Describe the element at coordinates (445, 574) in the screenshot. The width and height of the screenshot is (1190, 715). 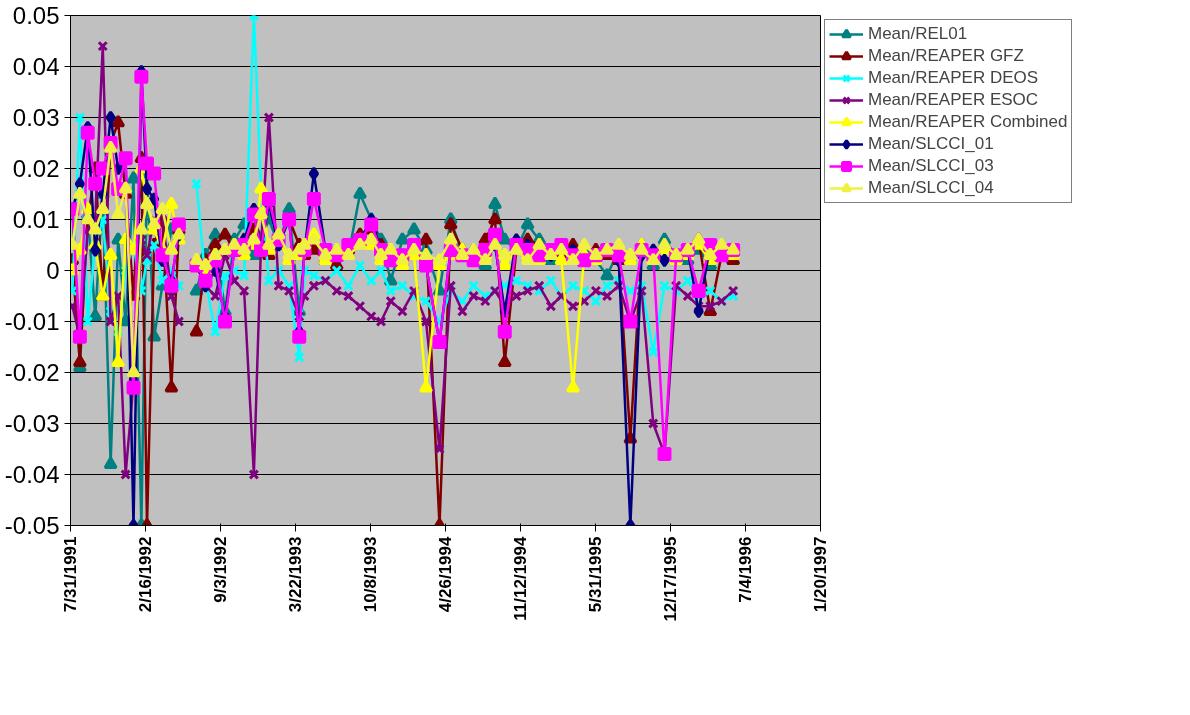
I see `x-tick-label: 4/26/1994` at that location.